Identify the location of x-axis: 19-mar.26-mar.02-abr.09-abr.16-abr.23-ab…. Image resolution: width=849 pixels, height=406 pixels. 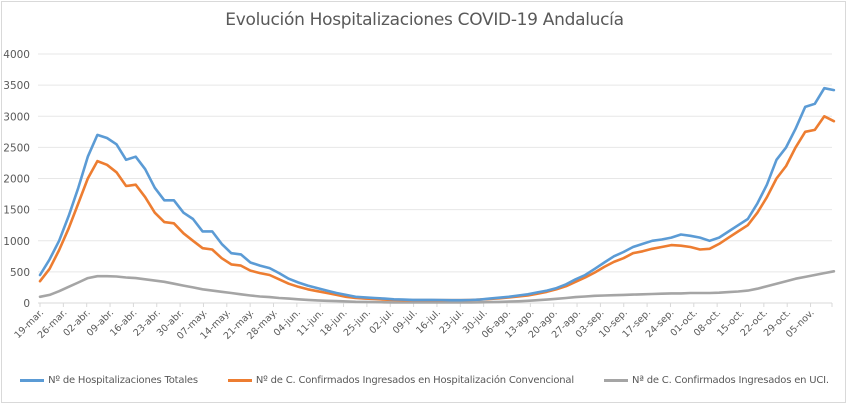
(422, 322).